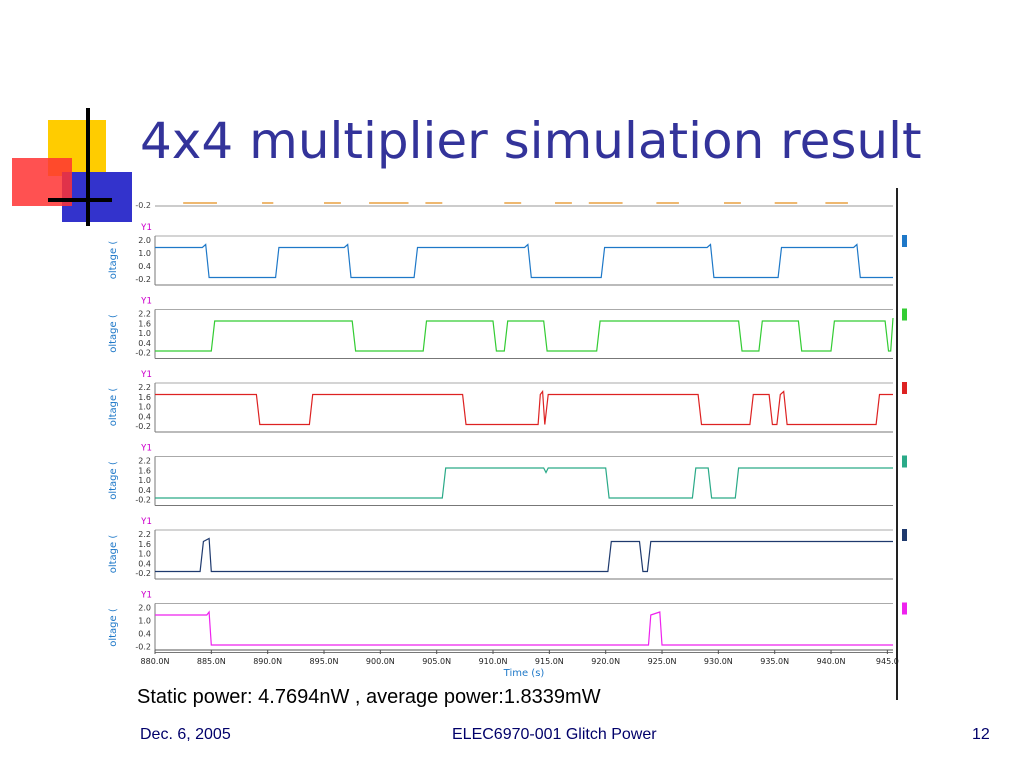  Describe the element at coordinates (774, 661) in the screenshot. I see `x-tick-label: 935.0N` at that location.